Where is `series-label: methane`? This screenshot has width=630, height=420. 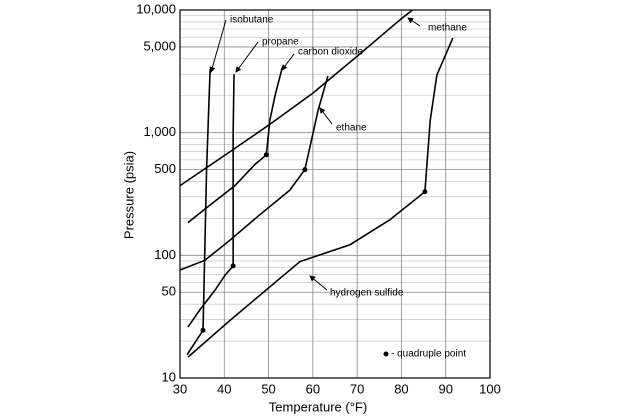
series-label: methane is located at coordinates (447, 28).